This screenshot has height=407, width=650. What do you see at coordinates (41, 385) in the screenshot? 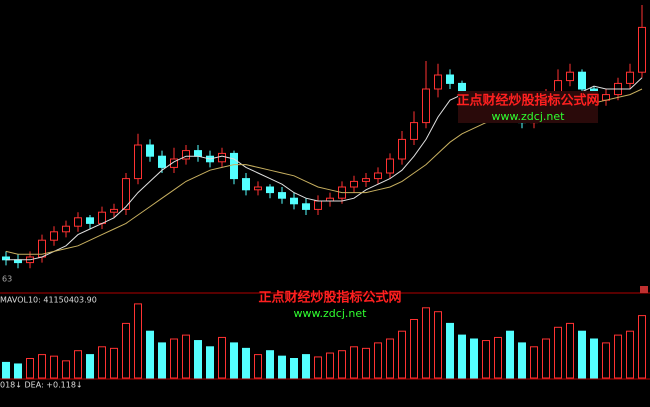
I see `macd-label: 018↓ DEA: +0.118↓` at bounding box center [41, 385].